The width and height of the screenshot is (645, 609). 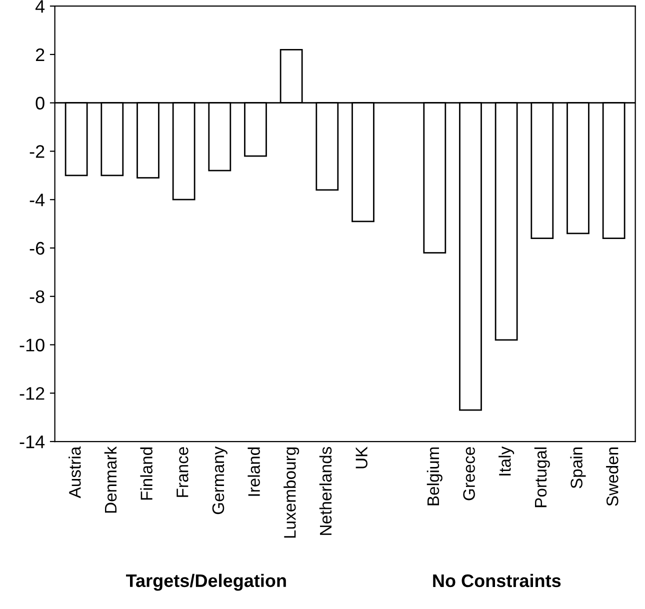 What do you see at coordinates (325, 490) in the screenshot?
I see `x-tick-label: Netherlands` at bounding box center [325, 490].